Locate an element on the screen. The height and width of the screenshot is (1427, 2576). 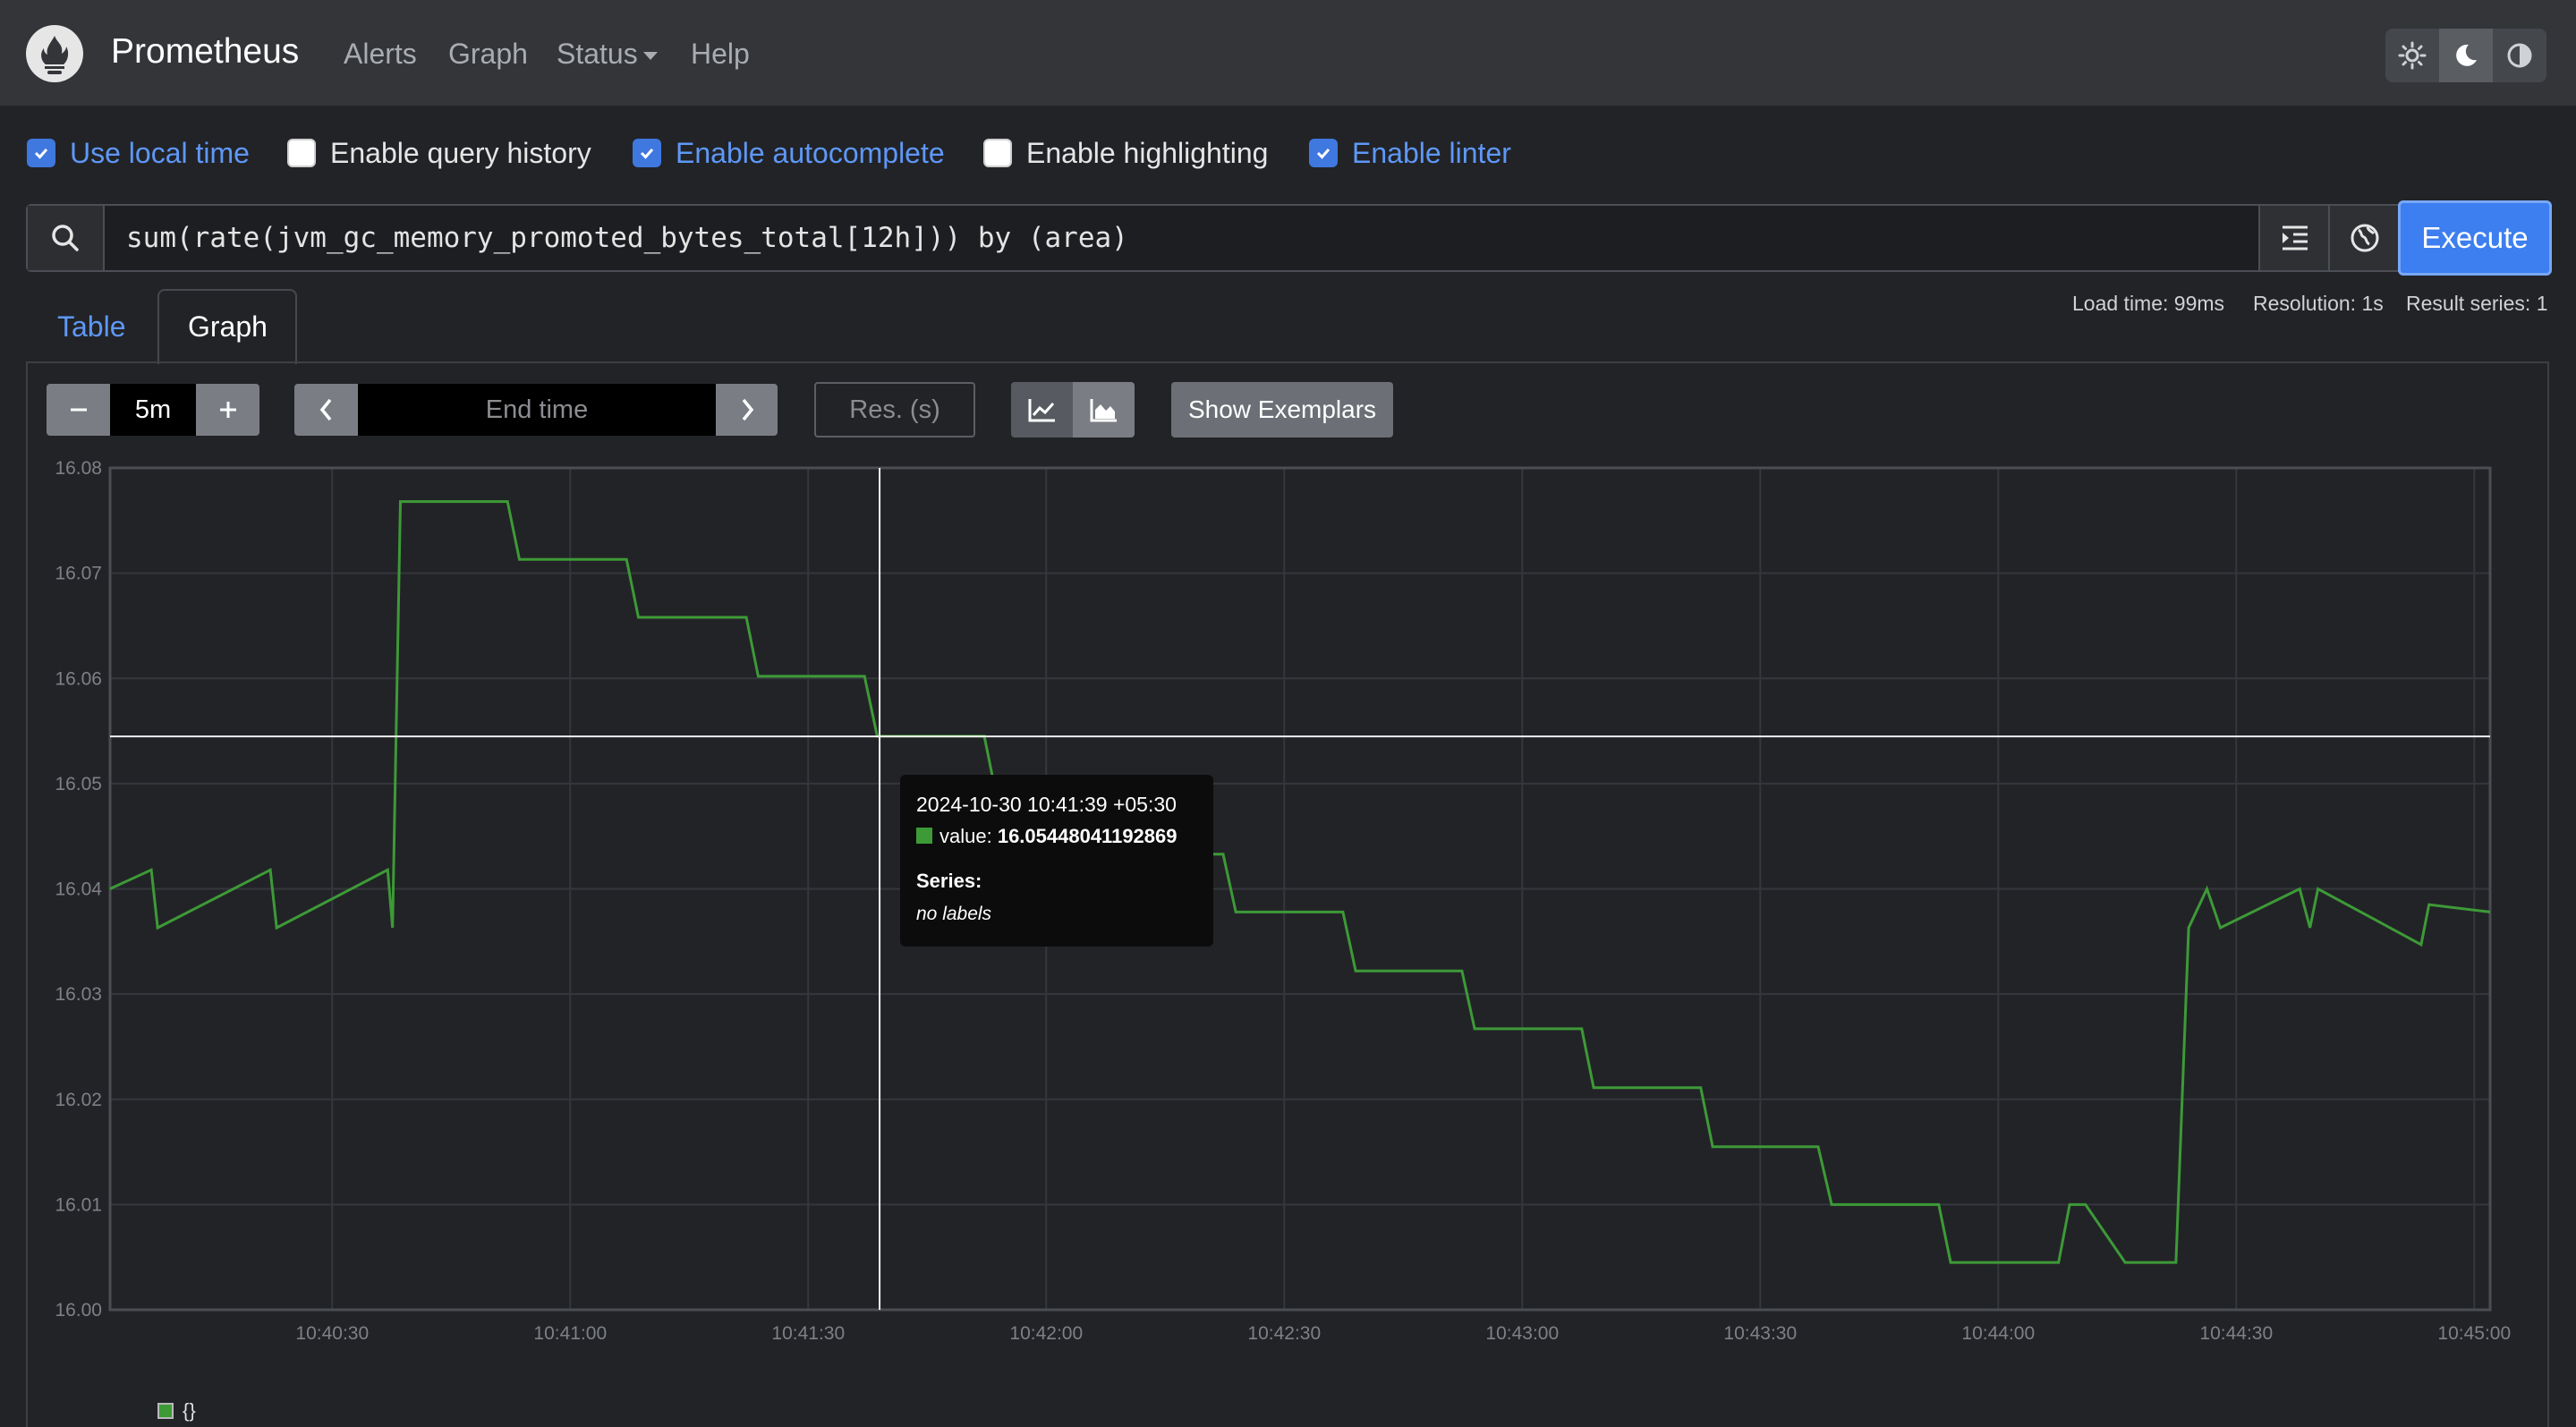
resolution-stat: Resolution: 1s is located at coordinates (2318, 303).